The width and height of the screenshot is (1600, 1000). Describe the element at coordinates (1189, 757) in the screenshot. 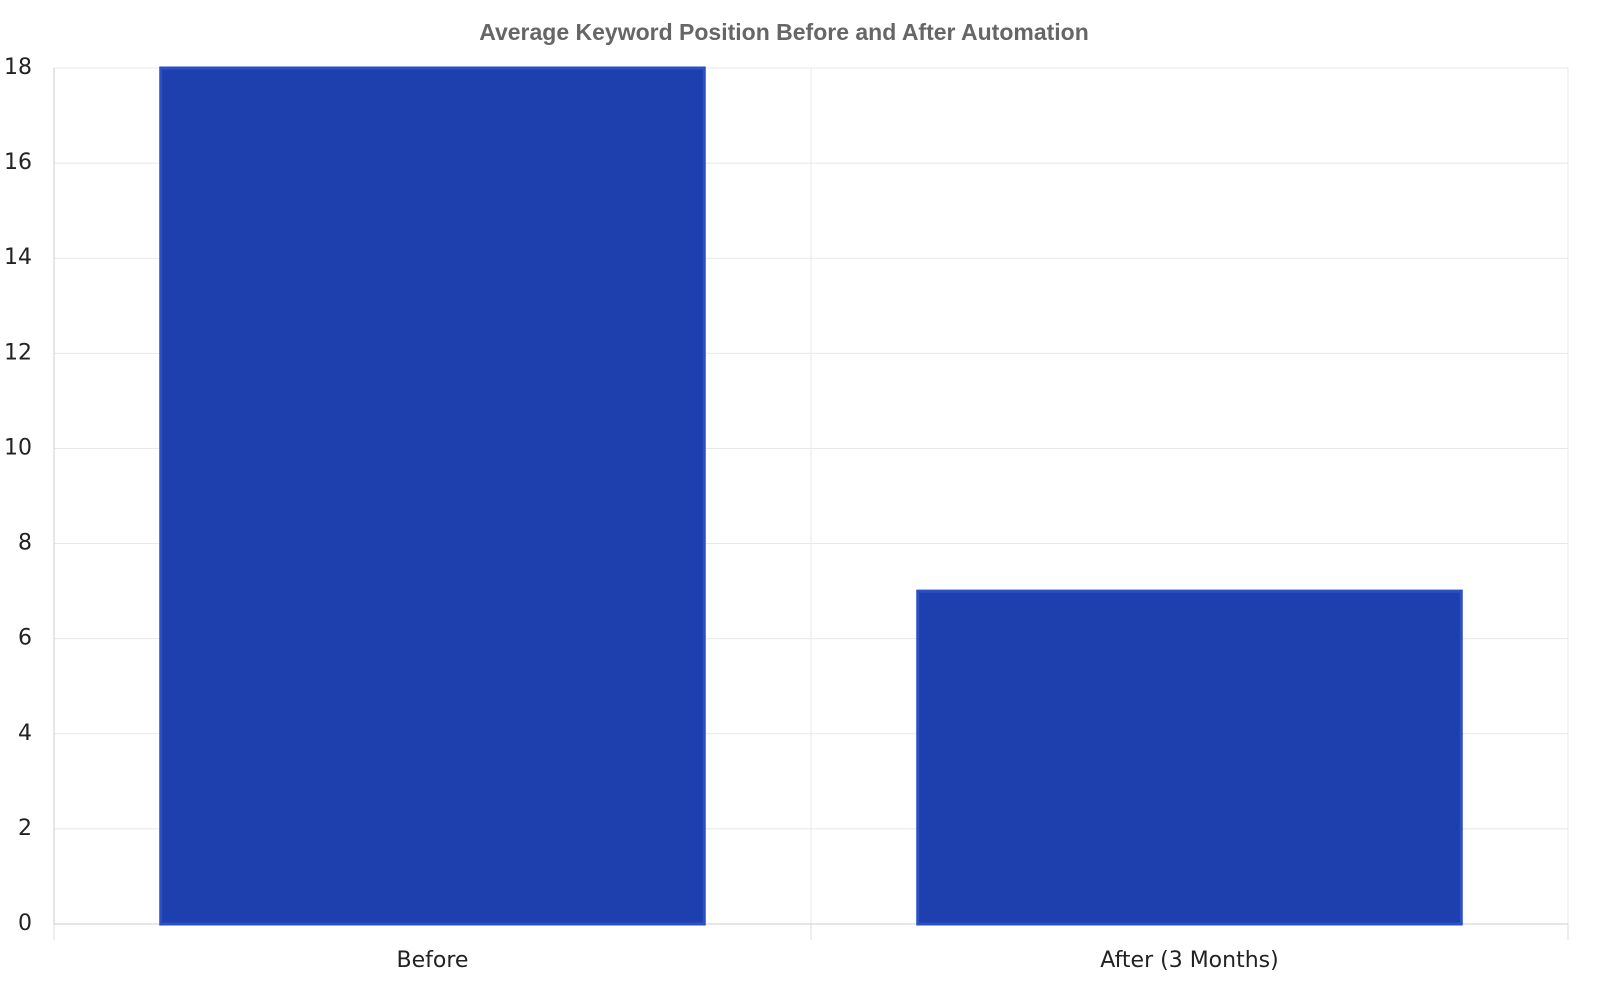

I see `bar` at that location.